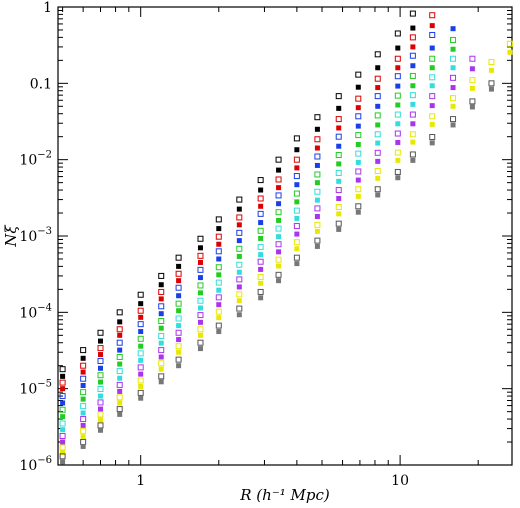 Image resolution: width=520 pixels, height=508 pixels. What do you see at coordinates (400, 481) in the screenshot?
I see `x-tick-label: 10` at bounding box center [400, 481].